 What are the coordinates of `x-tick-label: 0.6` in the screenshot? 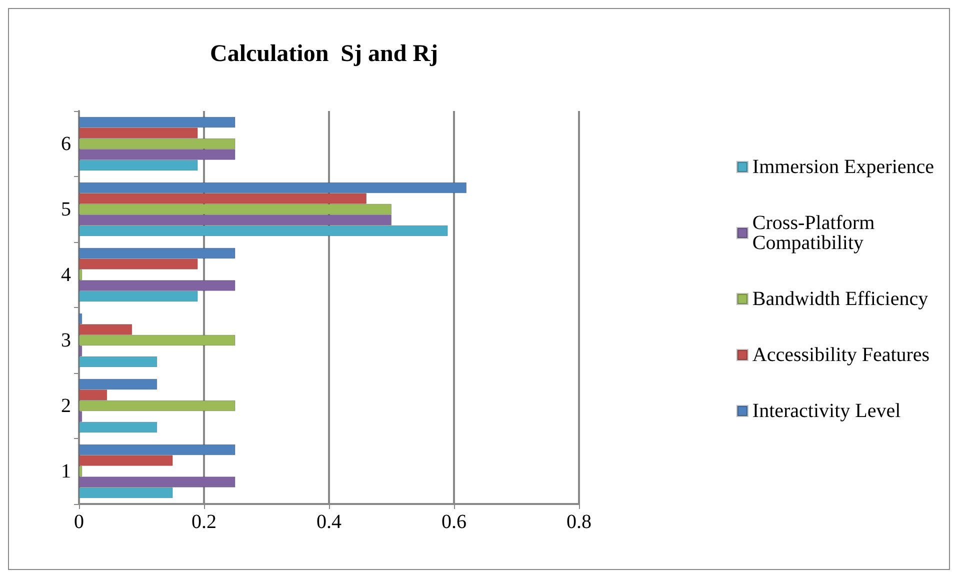 It's located at (454, 522).